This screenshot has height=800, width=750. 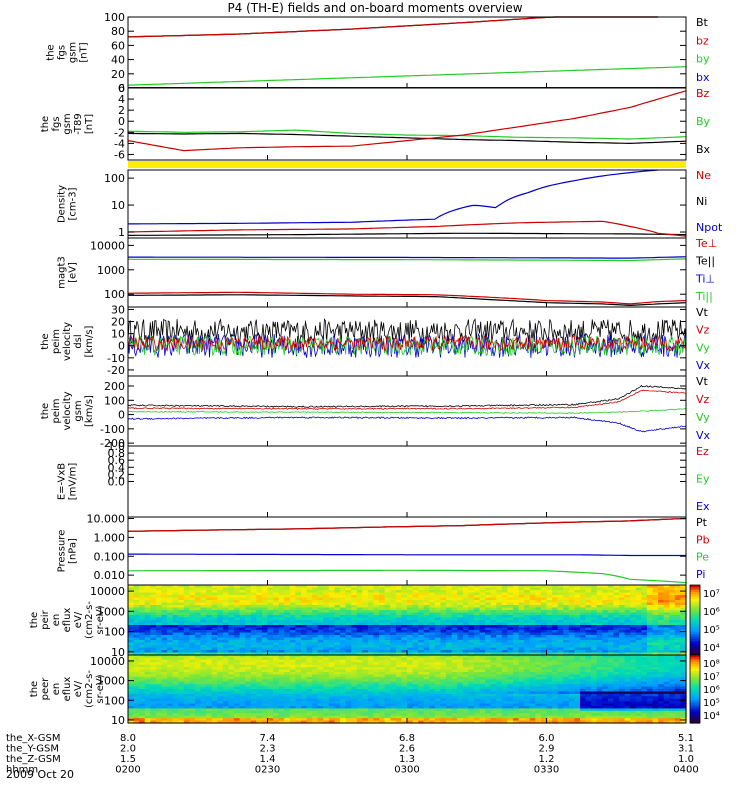 I want to click on y-tick-label: -2, so click(x=119, y=132).